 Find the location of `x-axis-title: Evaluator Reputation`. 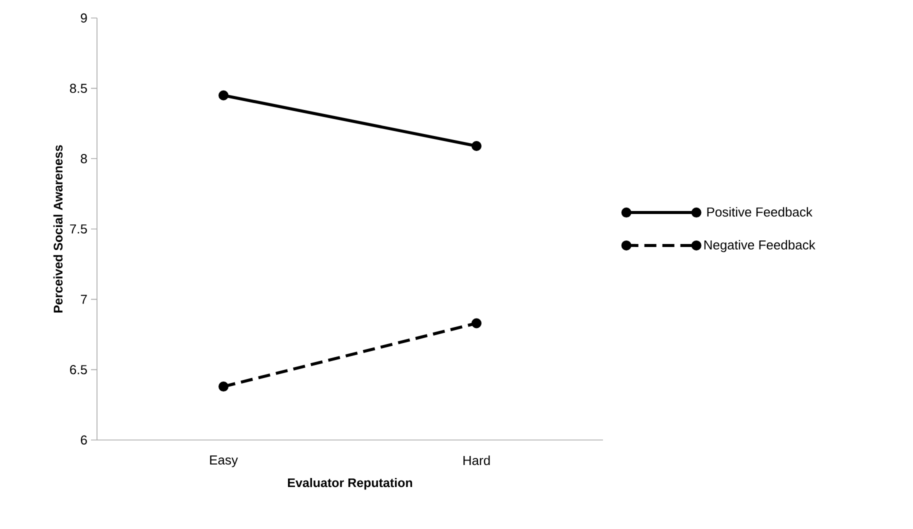

x-axis-title: Evaluator Reputation is located at coordinates (350, 484).